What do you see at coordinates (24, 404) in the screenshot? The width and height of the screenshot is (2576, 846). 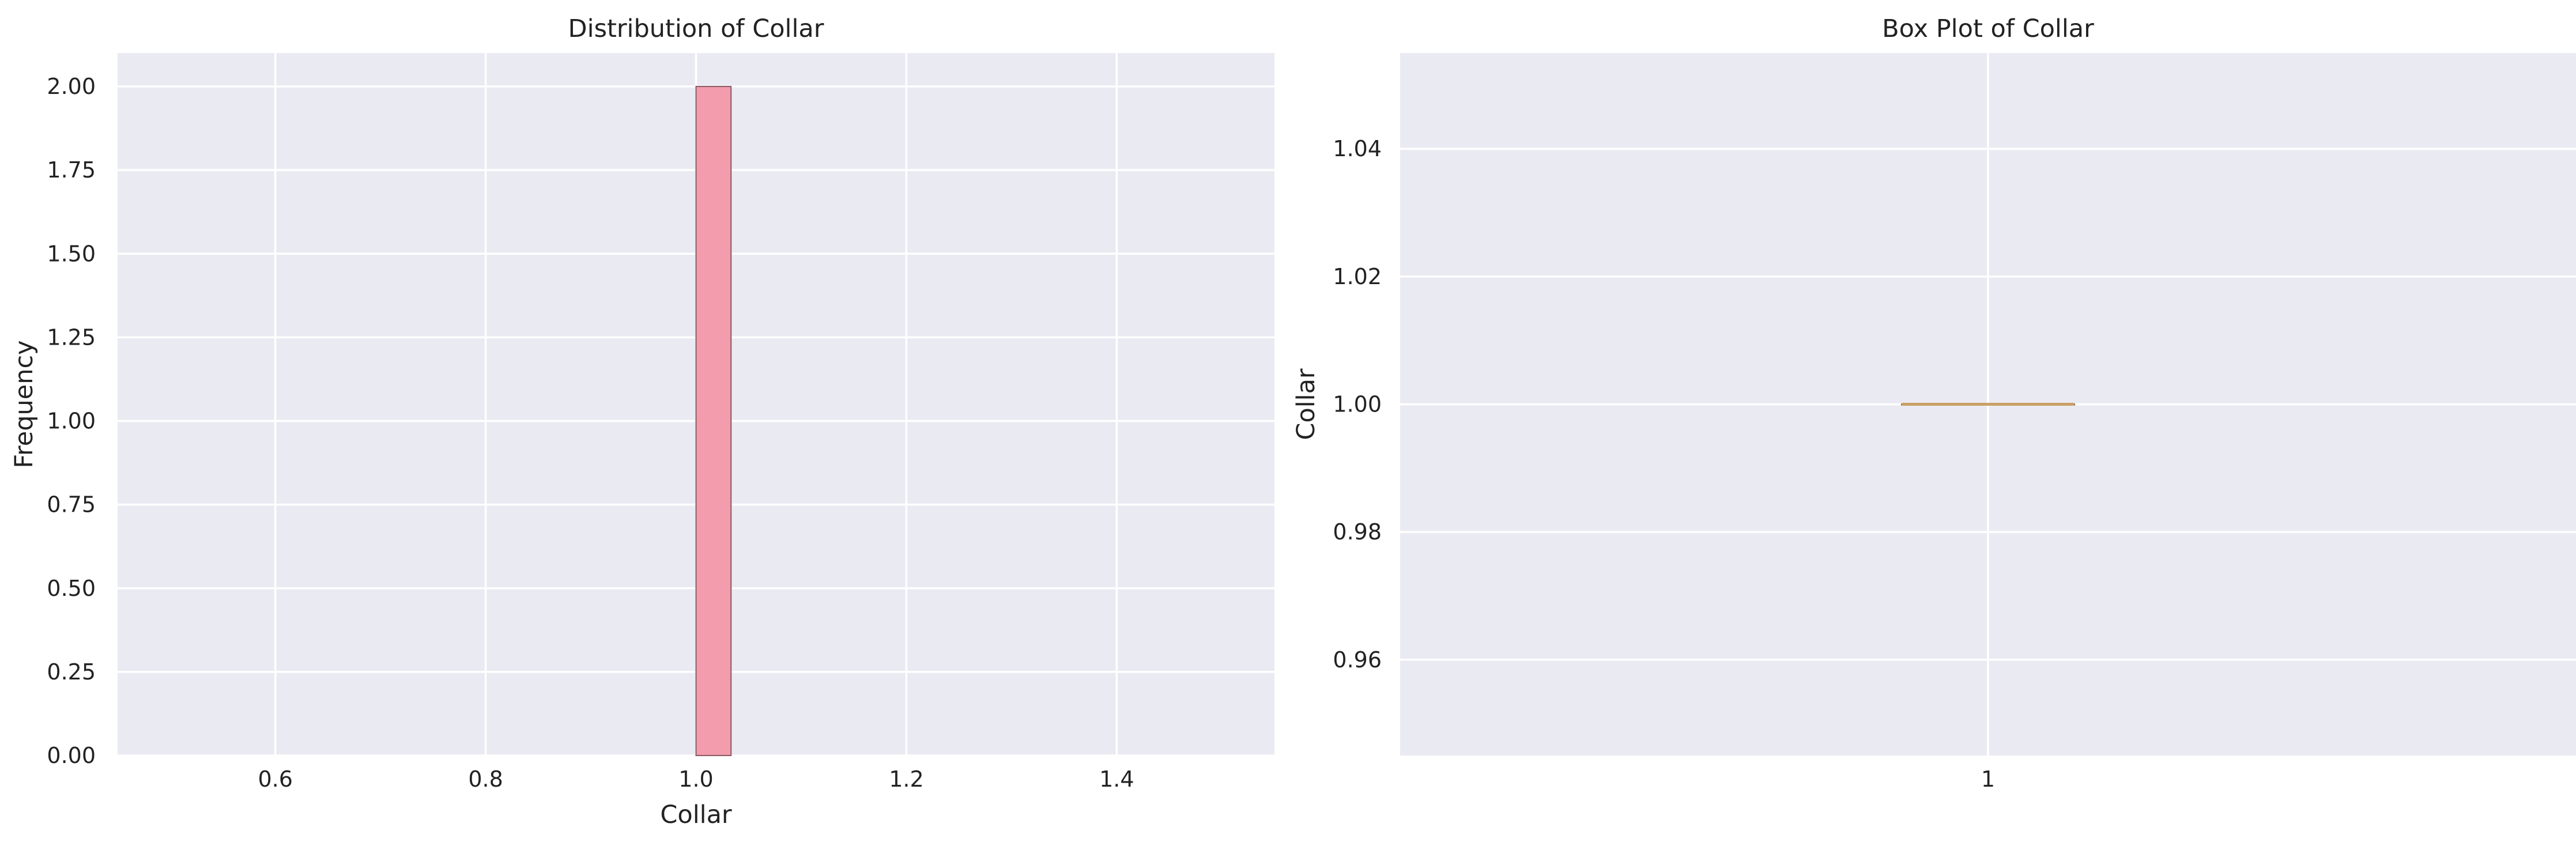 I see `histogram-y-axis-label: Frequency` at bounding box center [24, 404].